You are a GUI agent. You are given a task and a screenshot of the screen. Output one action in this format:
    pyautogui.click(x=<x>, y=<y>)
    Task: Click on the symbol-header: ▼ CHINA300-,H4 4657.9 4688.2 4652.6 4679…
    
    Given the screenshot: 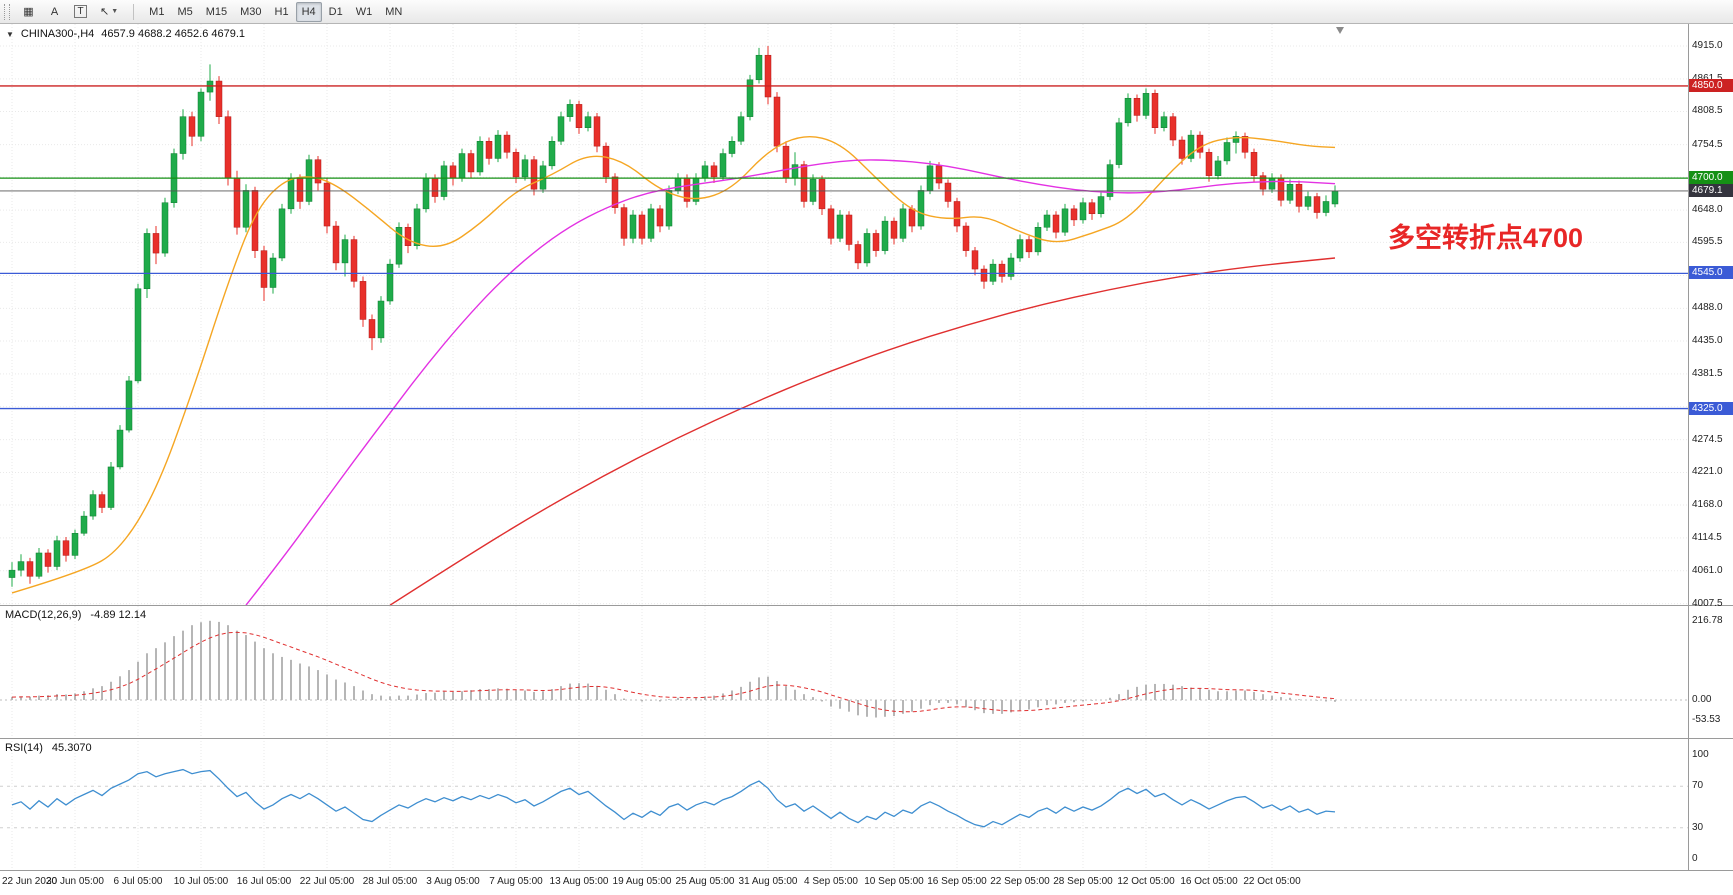 What is the action you would take?
    pyautogui.click(x=125, y=34)
    